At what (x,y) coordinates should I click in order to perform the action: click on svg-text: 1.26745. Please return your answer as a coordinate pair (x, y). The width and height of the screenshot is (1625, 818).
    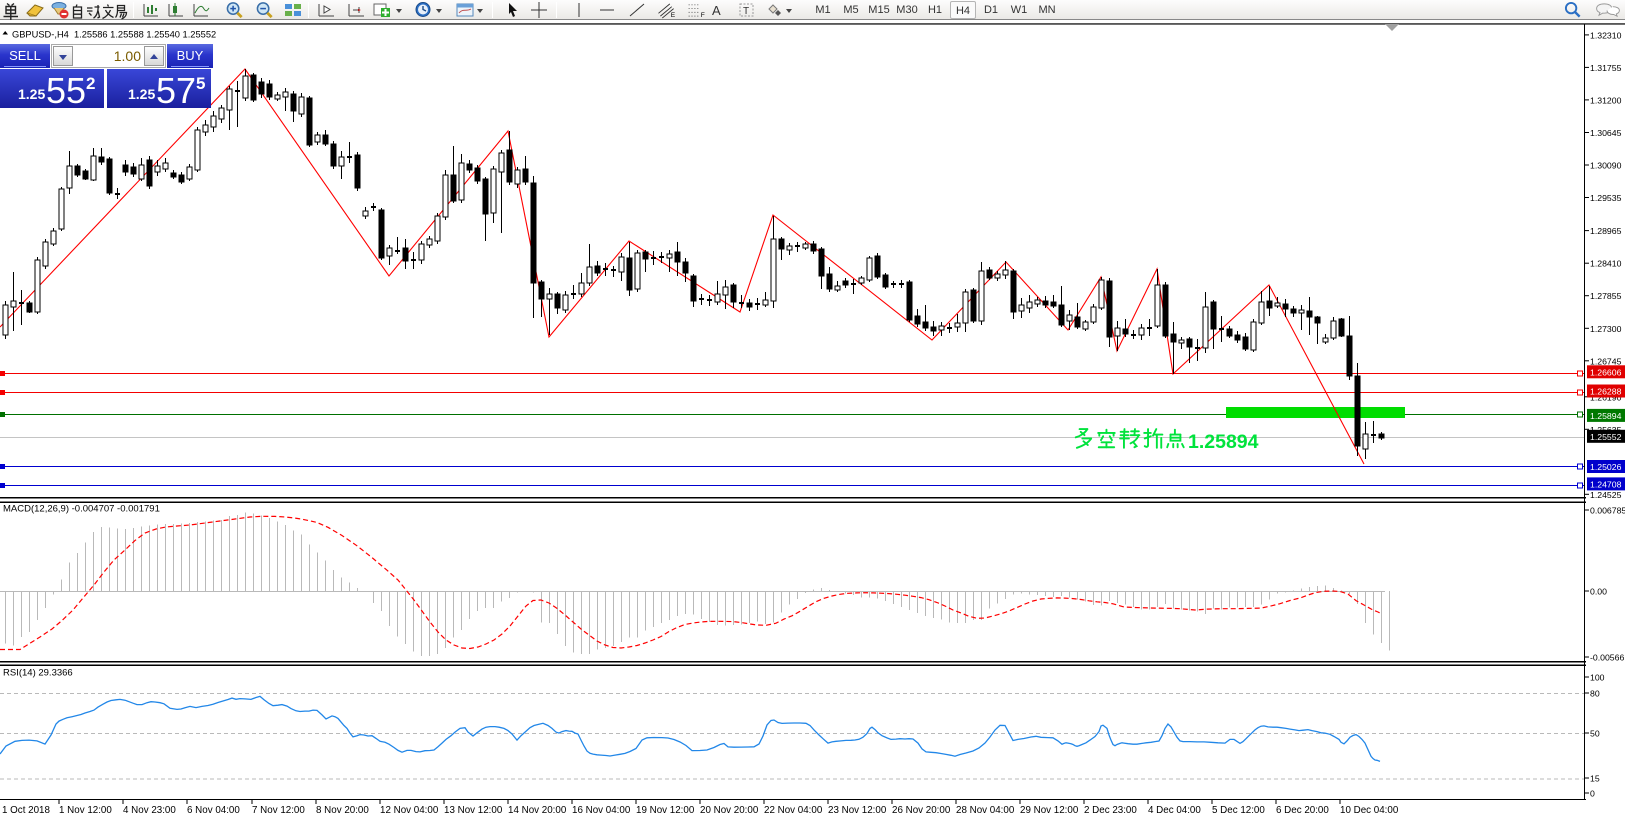
    Looking at the image, I should click on (1606, 361).